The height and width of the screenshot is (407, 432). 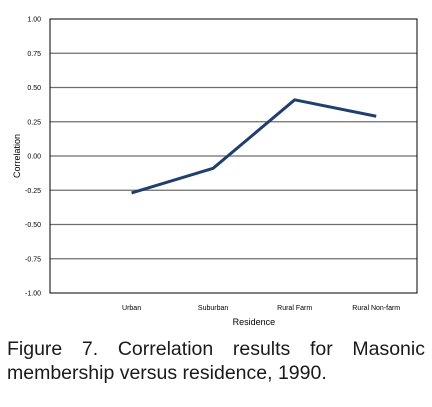 I want to click on x-axis-tick-labels: Urban Suburban Rural Farm Rural Non-farm, so click(x=261, y=308).